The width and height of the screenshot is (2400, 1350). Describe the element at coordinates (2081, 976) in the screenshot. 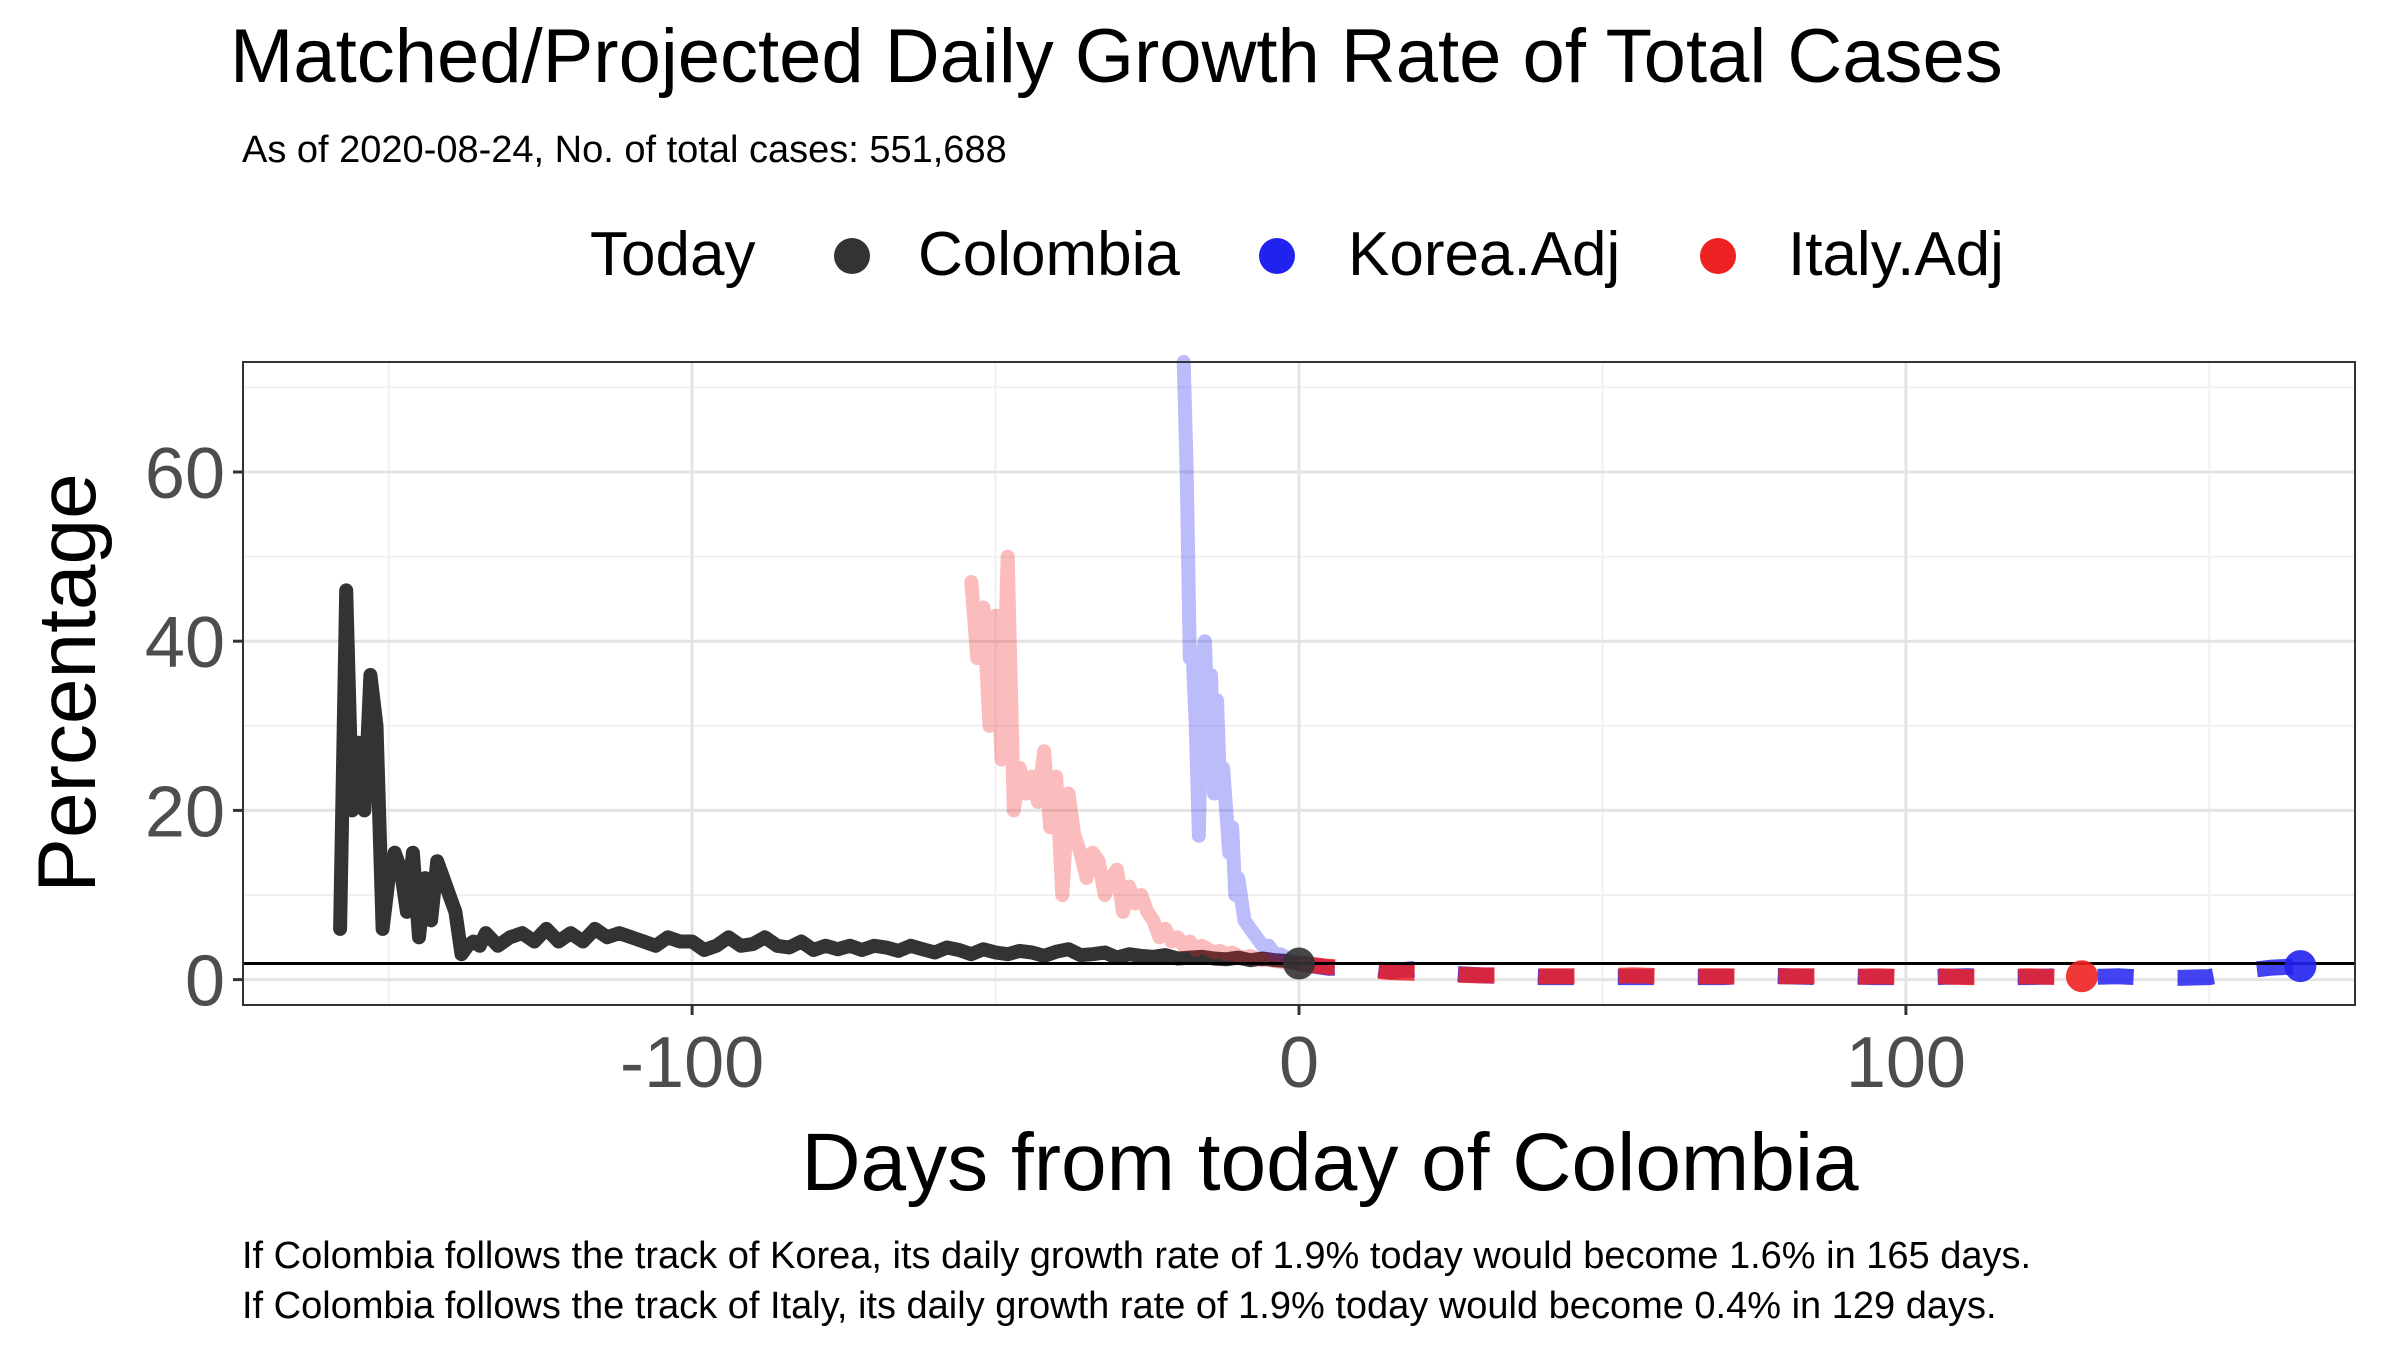

I see `point-italy-adj` at that location.